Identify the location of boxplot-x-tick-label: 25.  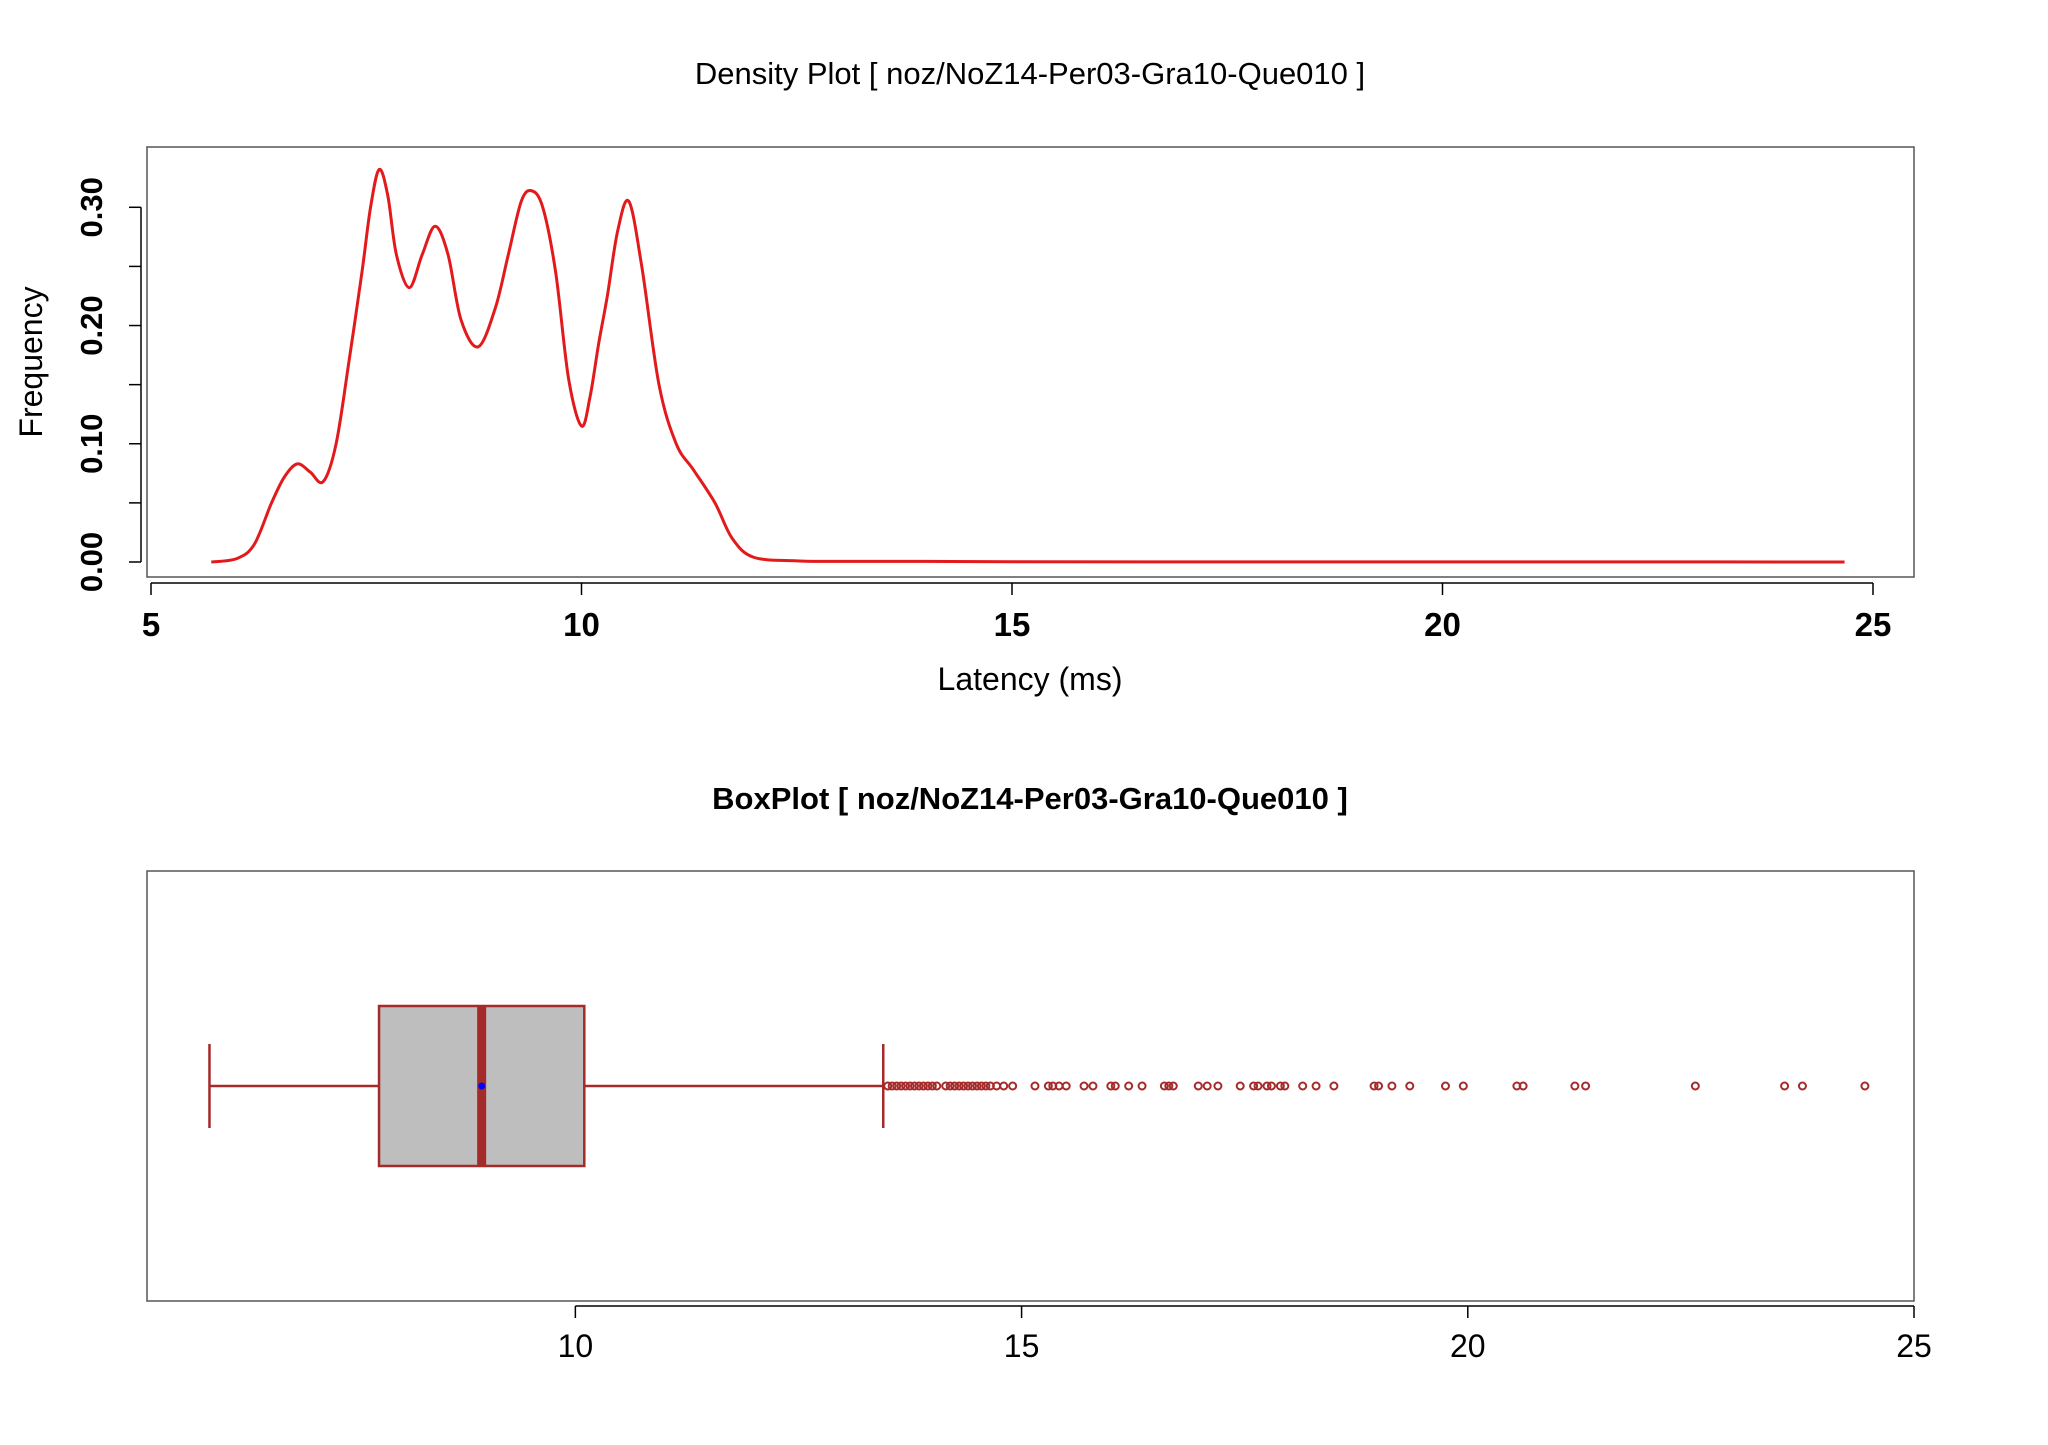
(1914, 1346).